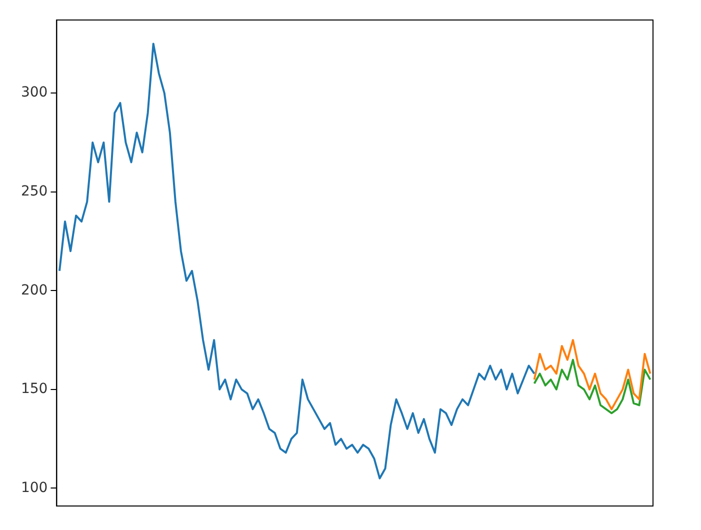 The height and width of the screenshot is (530, 701). Describe the element at coordinates (34, 488) in the screenshot. I see `y-tick-label: 100` at that location.